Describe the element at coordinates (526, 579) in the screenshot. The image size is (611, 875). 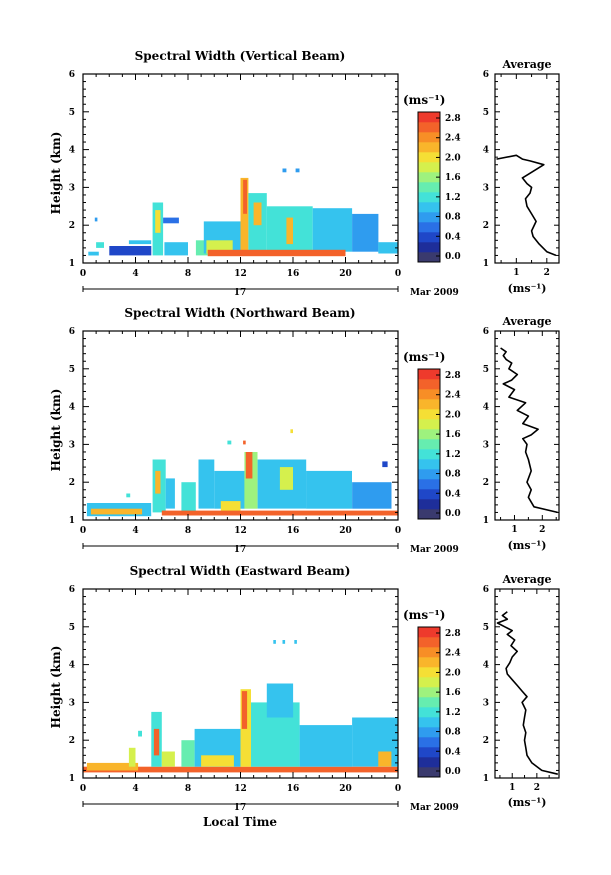
I see `avg-title-3: Average` at that location.